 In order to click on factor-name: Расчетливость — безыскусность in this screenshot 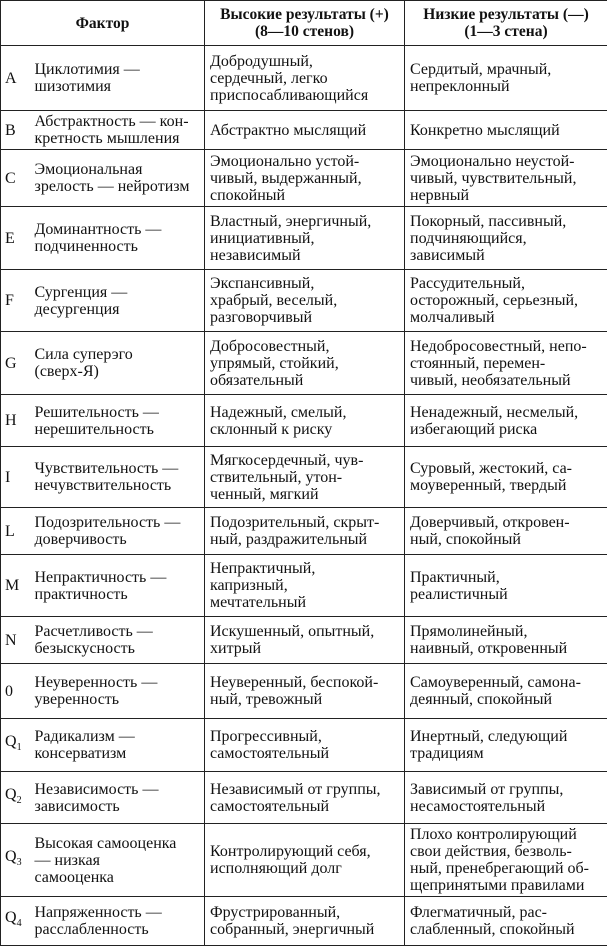, I will do `click(118, 640)`.